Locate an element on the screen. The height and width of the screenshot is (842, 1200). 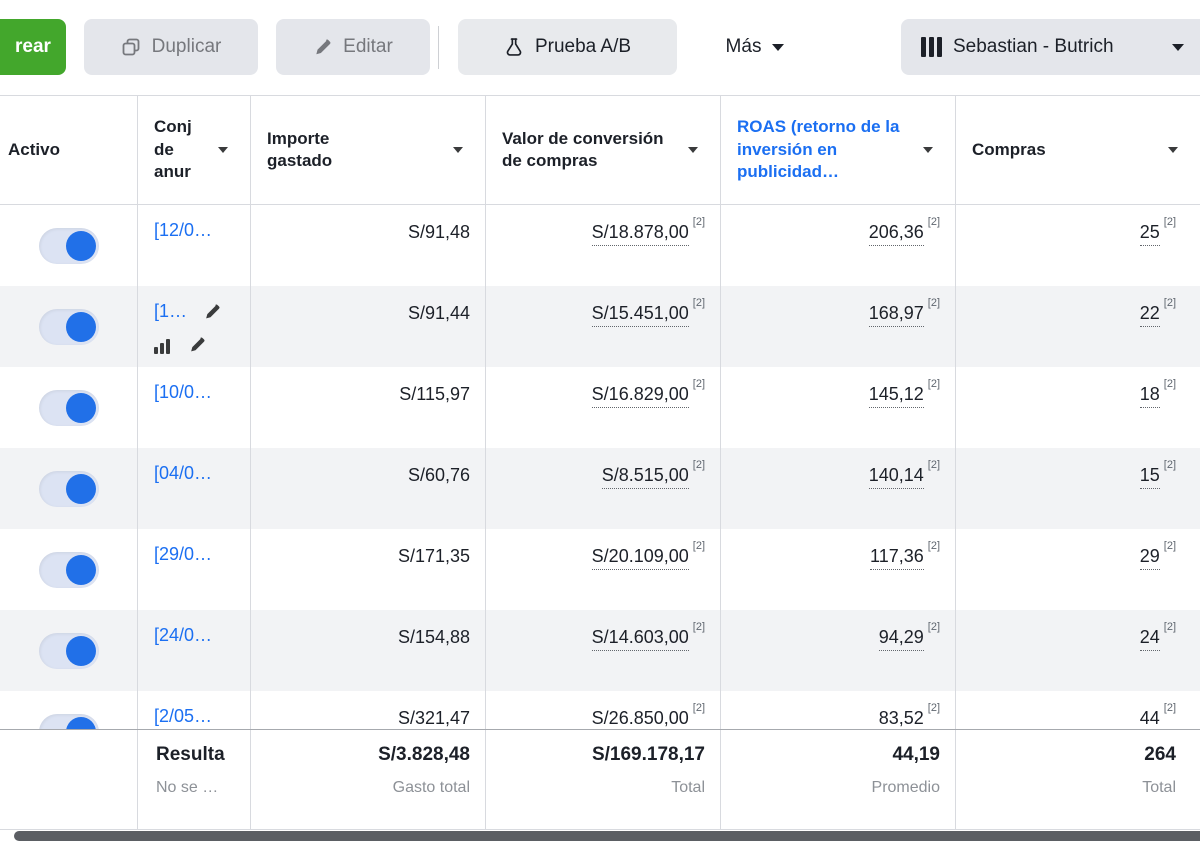
roas-cell: 145,12 [2] is located at coordinates (837, 407).